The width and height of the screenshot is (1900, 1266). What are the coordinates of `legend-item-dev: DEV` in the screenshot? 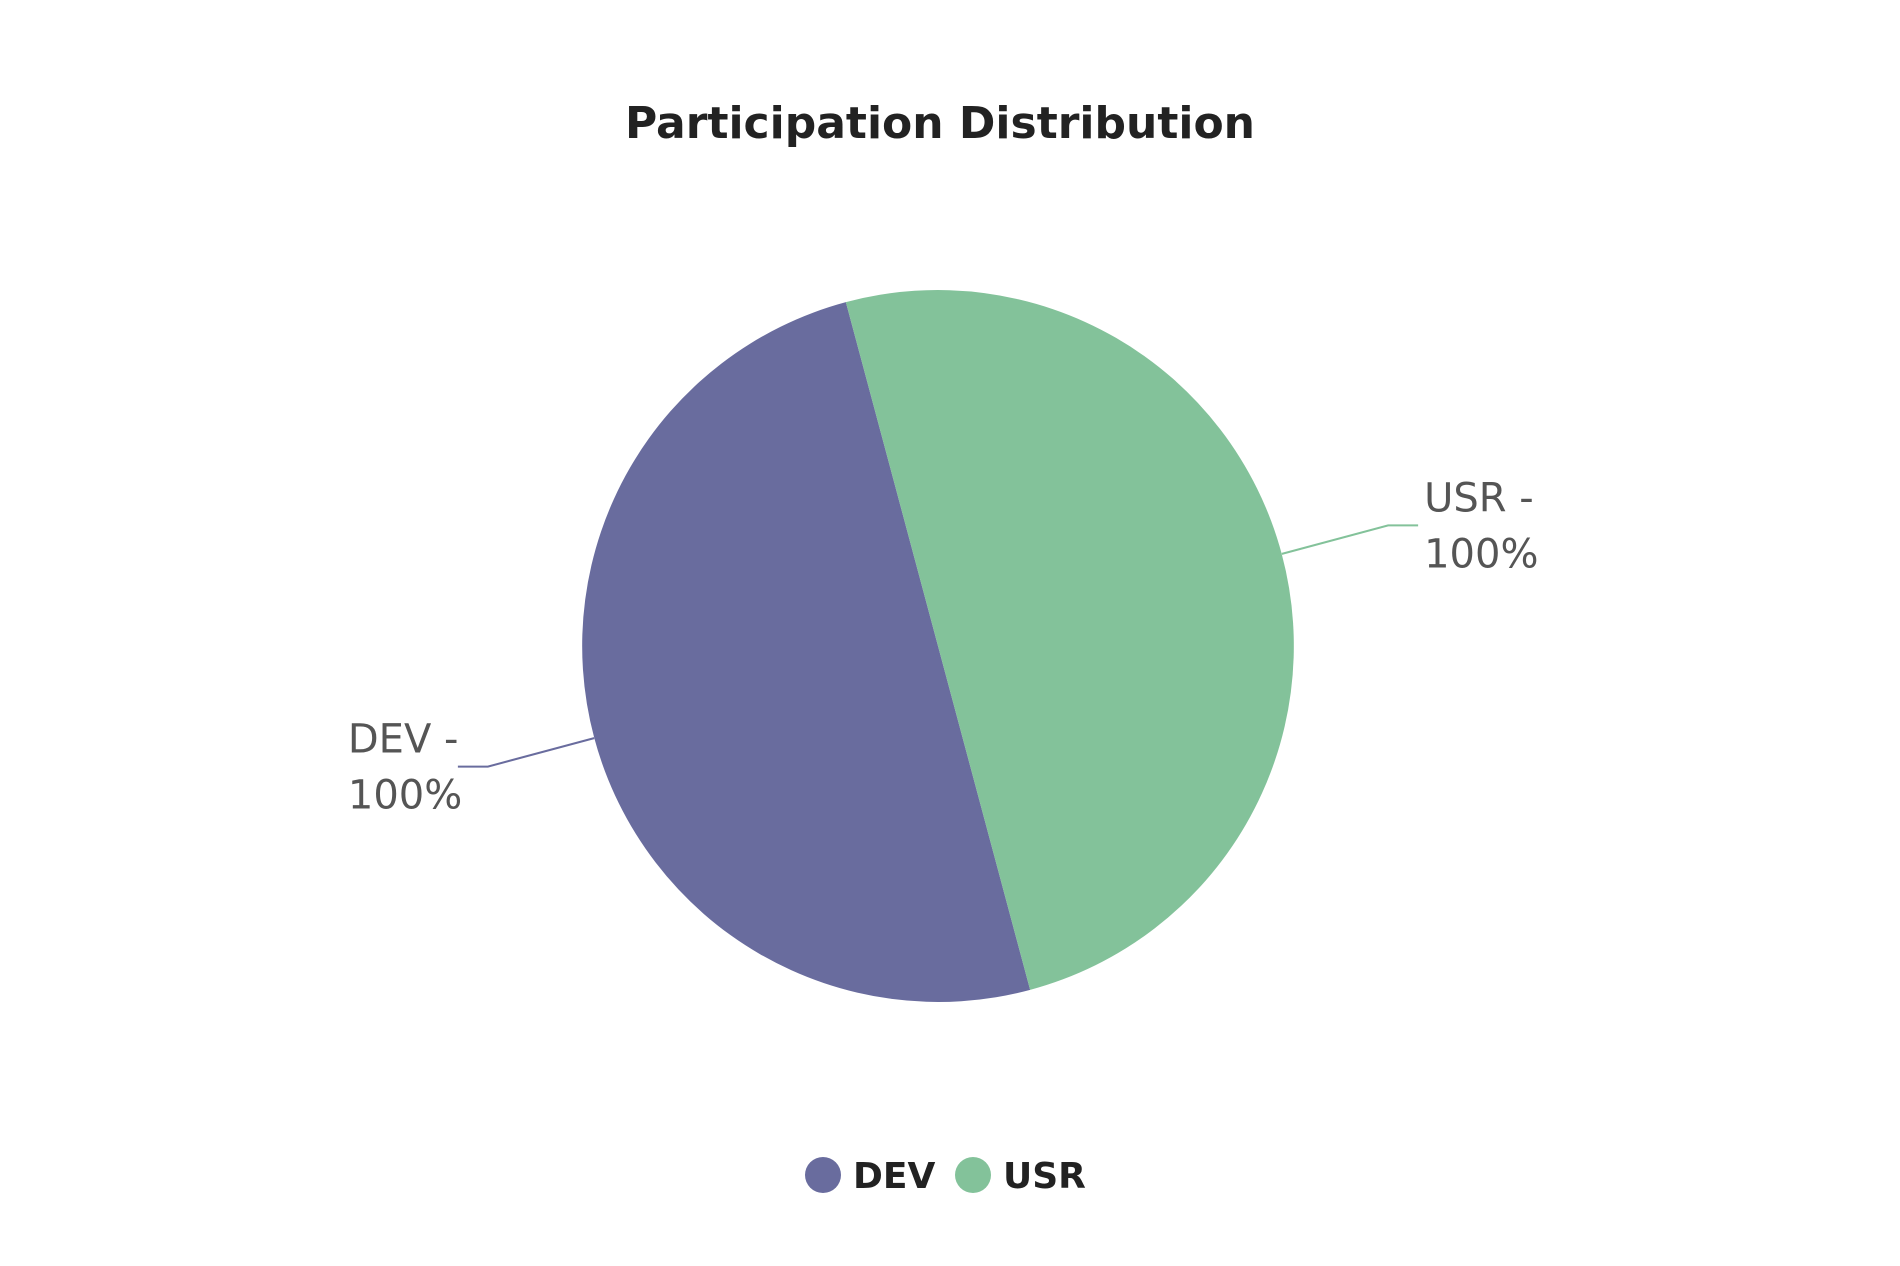 It's located at (870, 1176).